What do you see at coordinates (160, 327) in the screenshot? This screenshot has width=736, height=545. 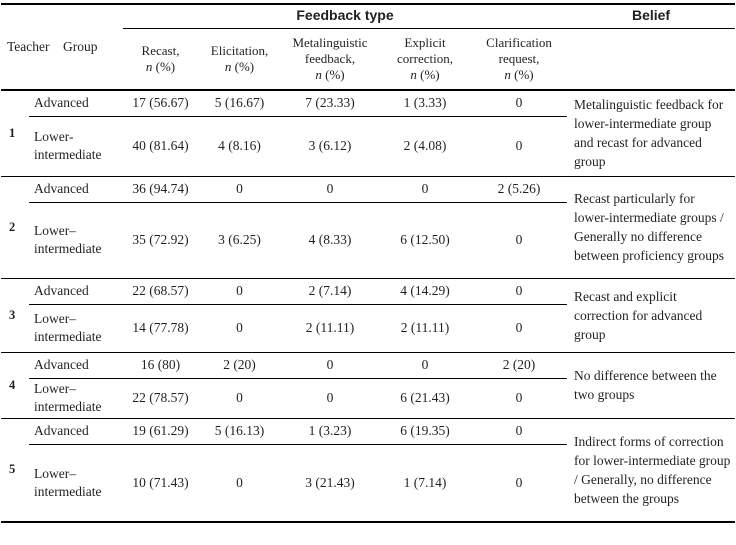 I see `value-cell: 14 (77.78)` at bounding box center [160, 327].